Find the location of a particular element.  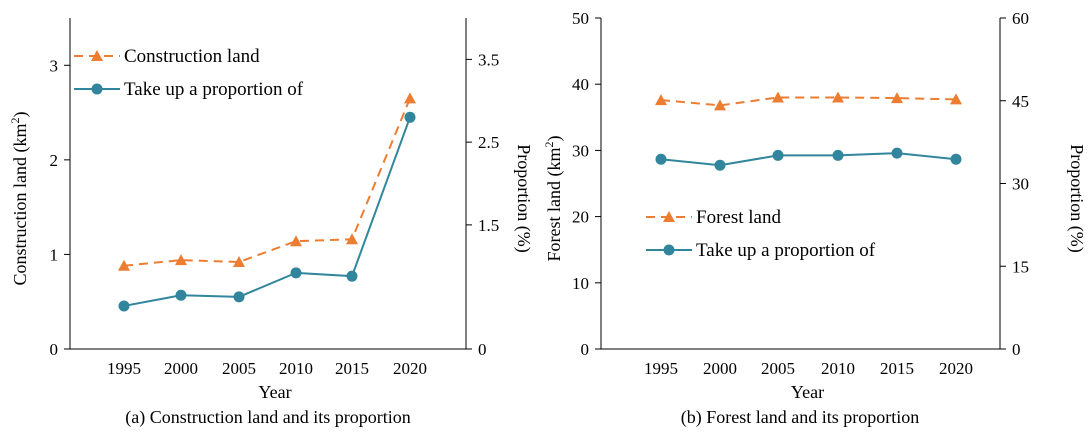

y-tick-label: 3 is located at coordinates (54, 65).